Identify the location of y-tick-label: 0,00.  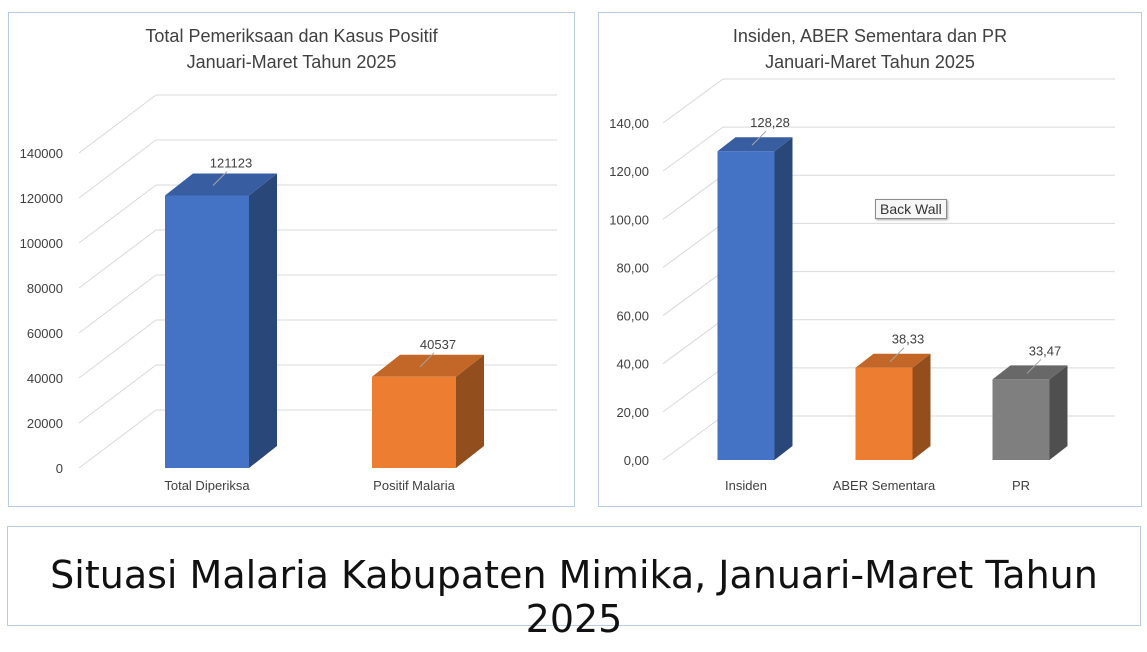
(636, 460).